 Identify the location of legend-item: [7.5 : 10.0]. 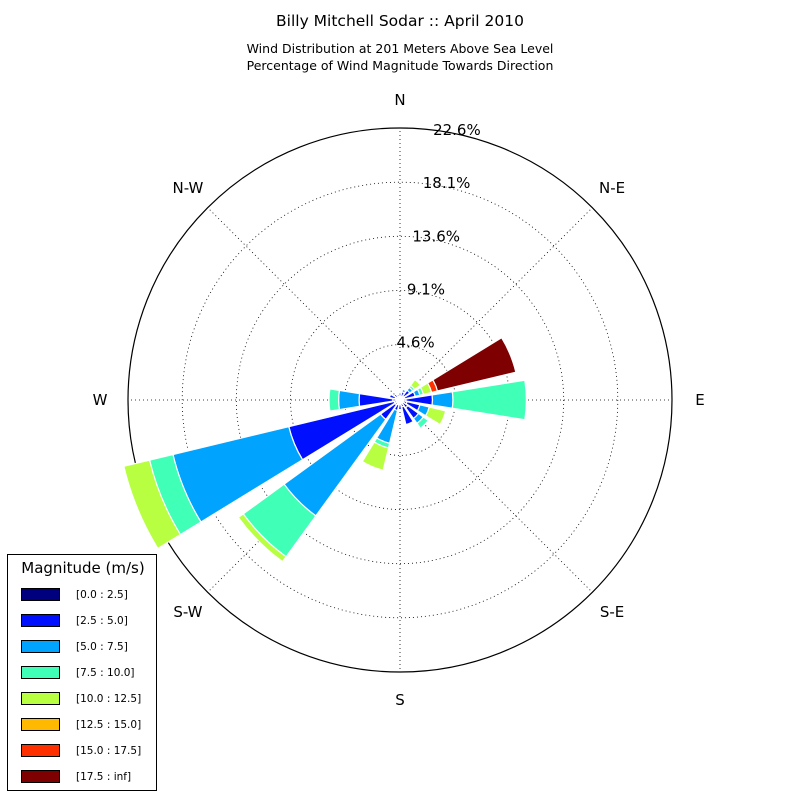
(88, 673).